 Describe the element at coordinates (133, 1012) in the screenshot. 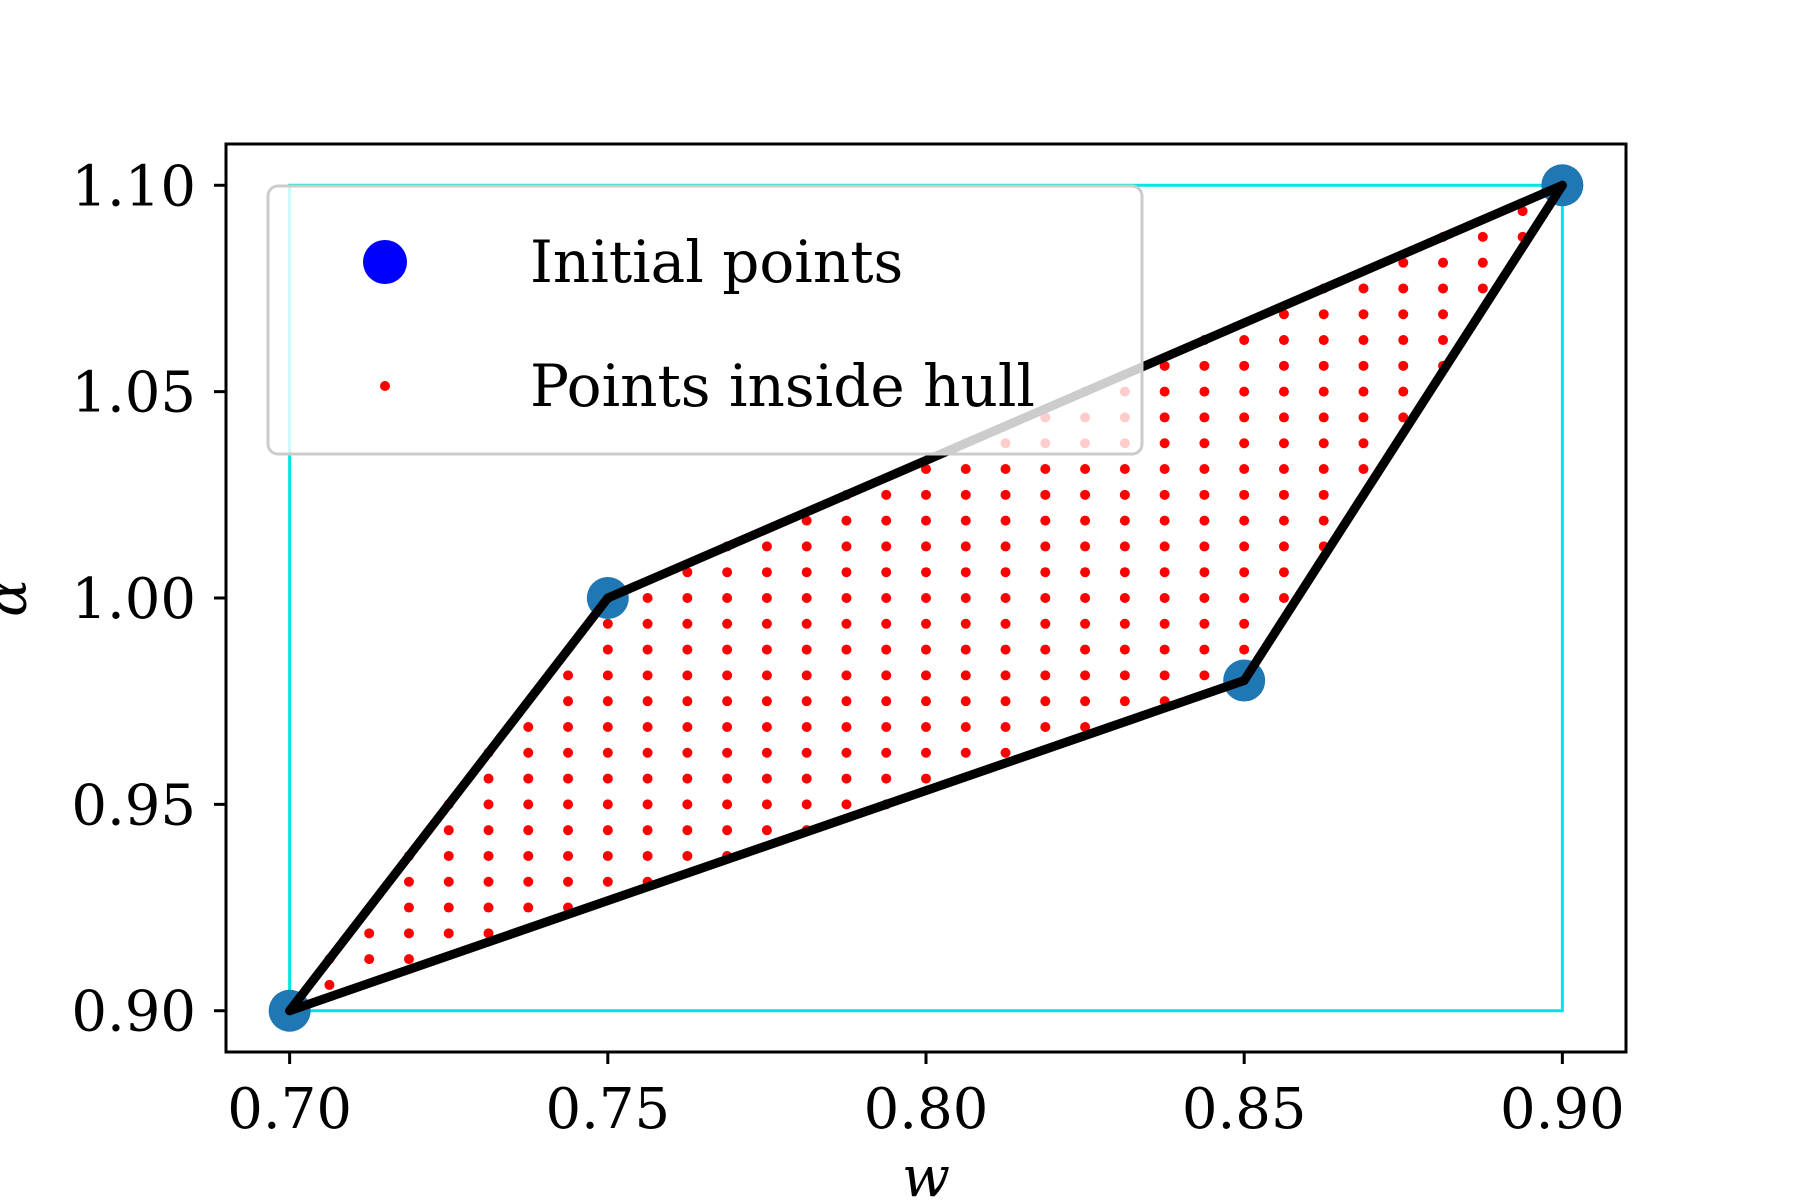

I see `y-tick-label: 0.90` at that location.